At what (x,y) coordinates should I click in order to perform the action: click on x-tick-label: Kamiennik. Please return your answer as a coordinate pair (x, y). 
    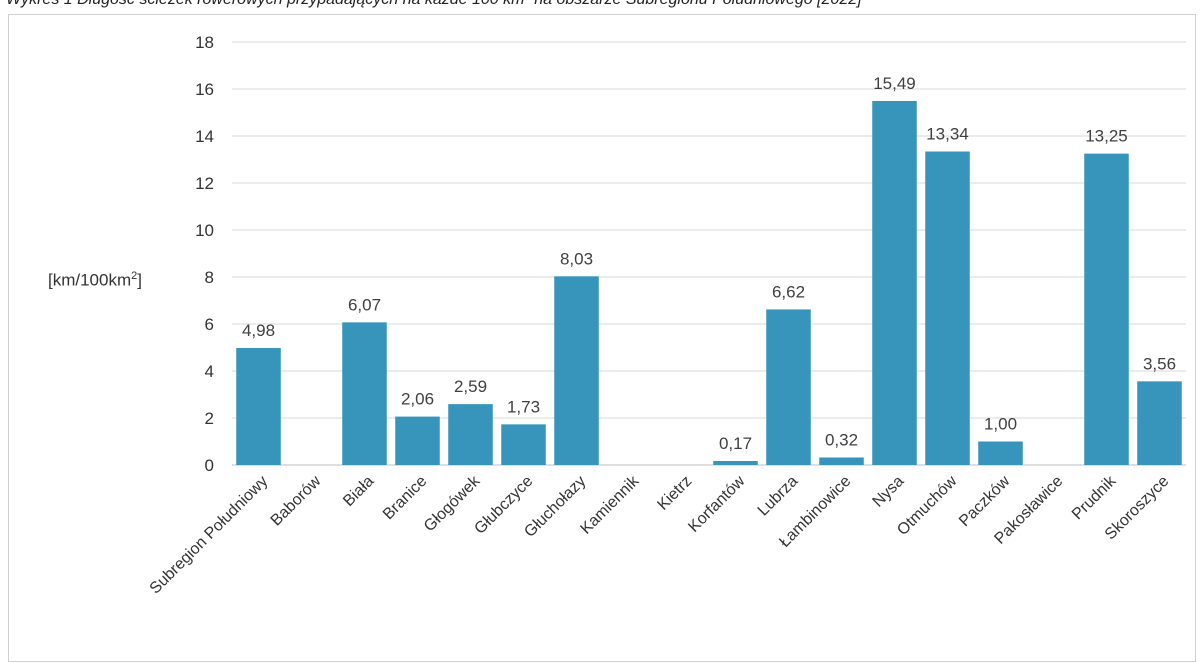
    Looking at the image, I should click on (610, 505).